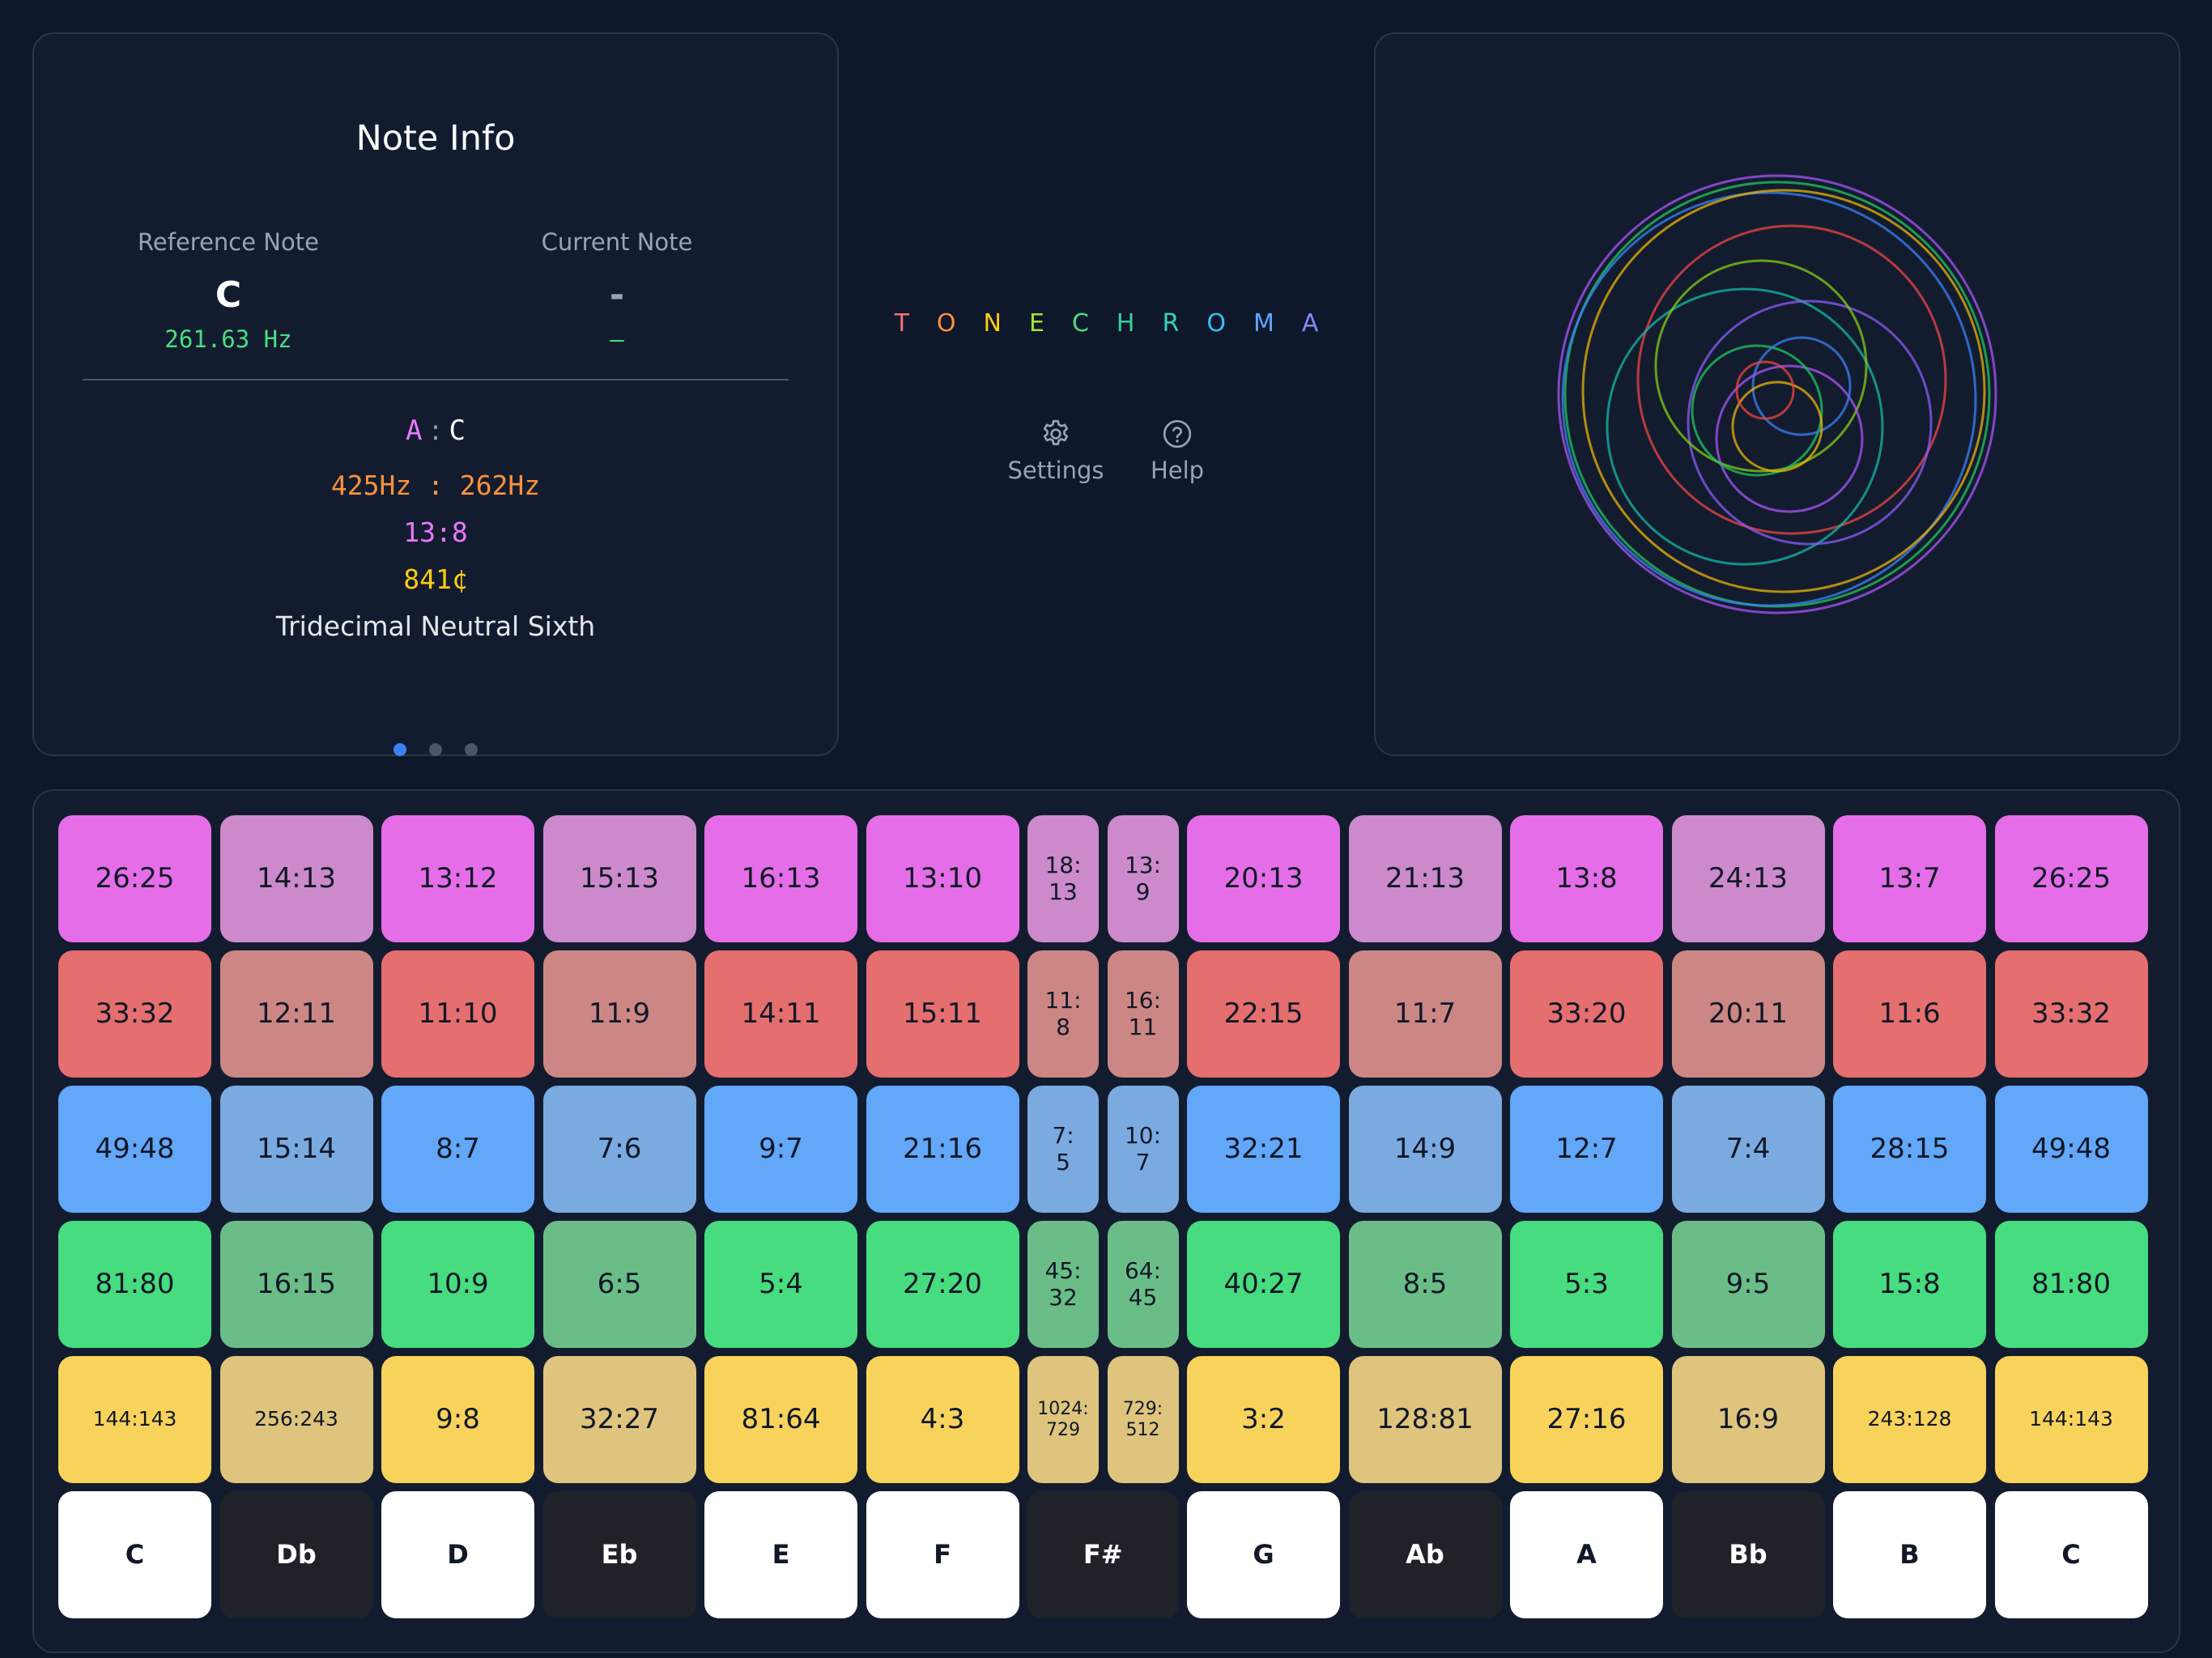 This screenshot has height=1658, width=2212. I want to click on ratio-cell: 64: 45, so click(1143, 1284).